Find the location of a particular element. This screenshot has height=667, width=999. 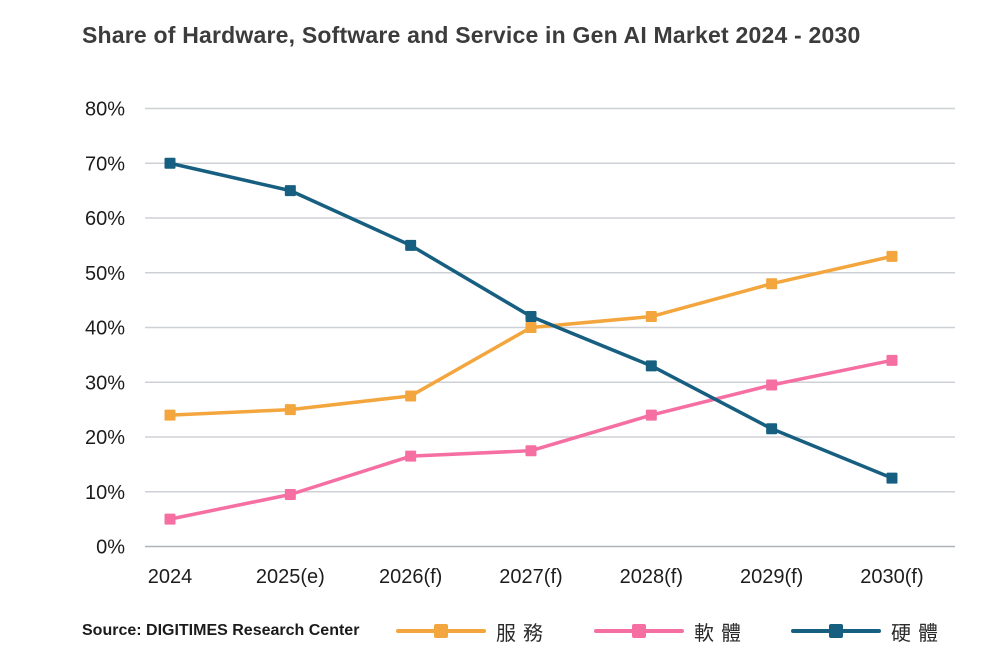

legend-label: 硬體 is located at coordinates (918, 633).